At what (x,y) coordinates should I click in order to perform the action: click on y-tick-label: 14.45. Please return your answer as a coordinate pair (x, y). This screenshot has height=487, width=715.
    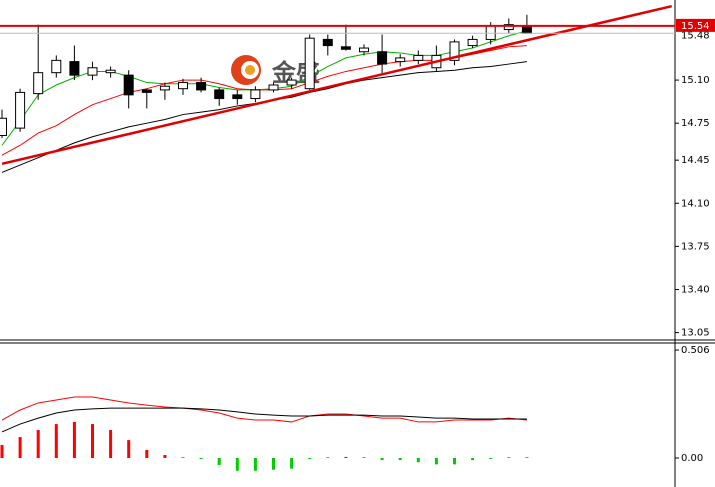
    Looking at the image, I should click on (695, 160).